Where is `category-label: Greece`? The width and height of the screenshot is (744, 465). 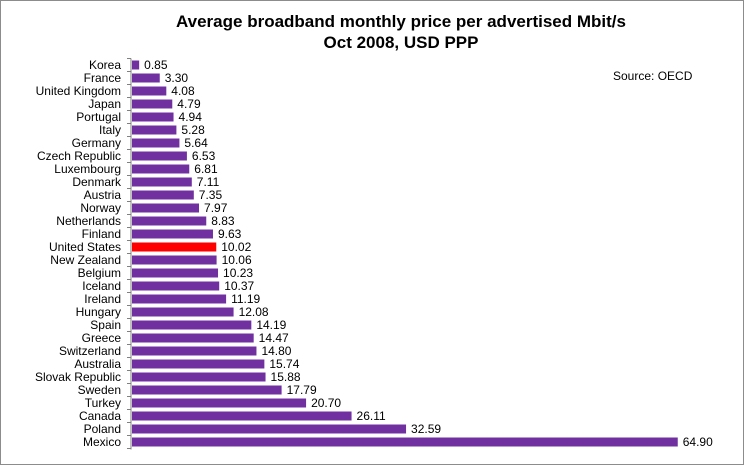
category-label: Greece is located at coordinates (102, 338).